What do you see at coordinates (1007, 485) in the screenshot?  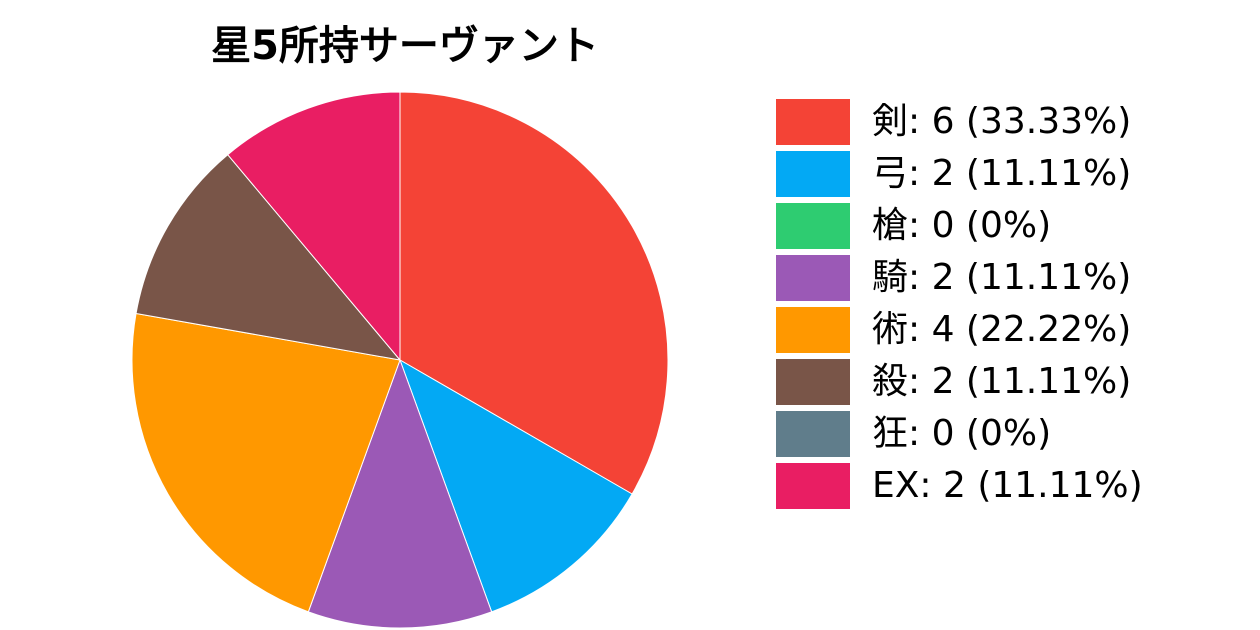 I see `legend-label: EX: 2 (11.11%)` at bounding box center [1007, 485].